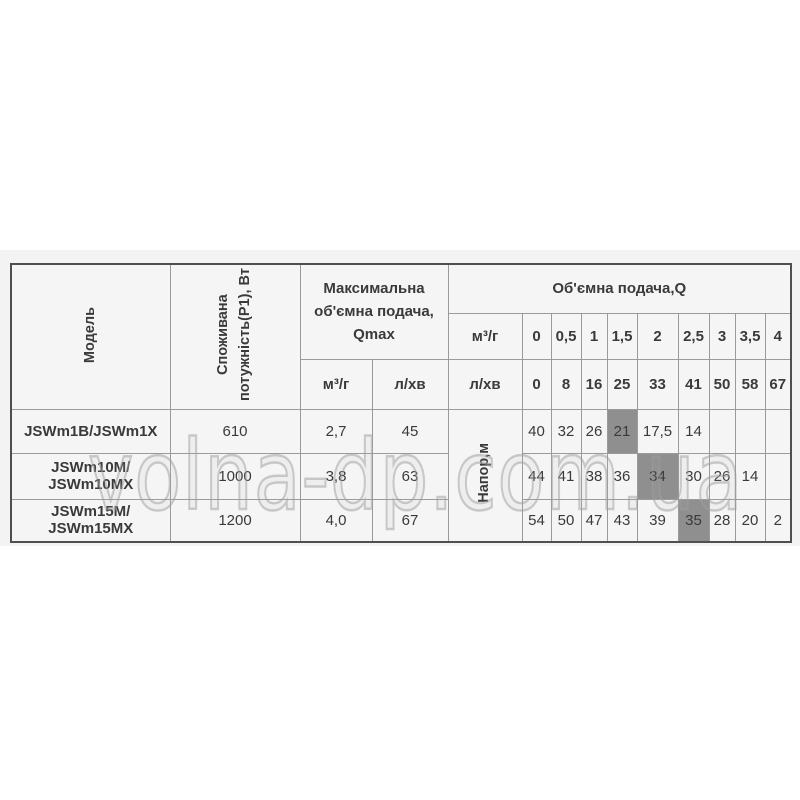 This screenshot has width=800, height=800. What do you see at coordinates (374, 311) in the screenshot?
I see `qmax-group-header: Максимальна об'ємна подача, Qmax` at bounding box center [374, 311].